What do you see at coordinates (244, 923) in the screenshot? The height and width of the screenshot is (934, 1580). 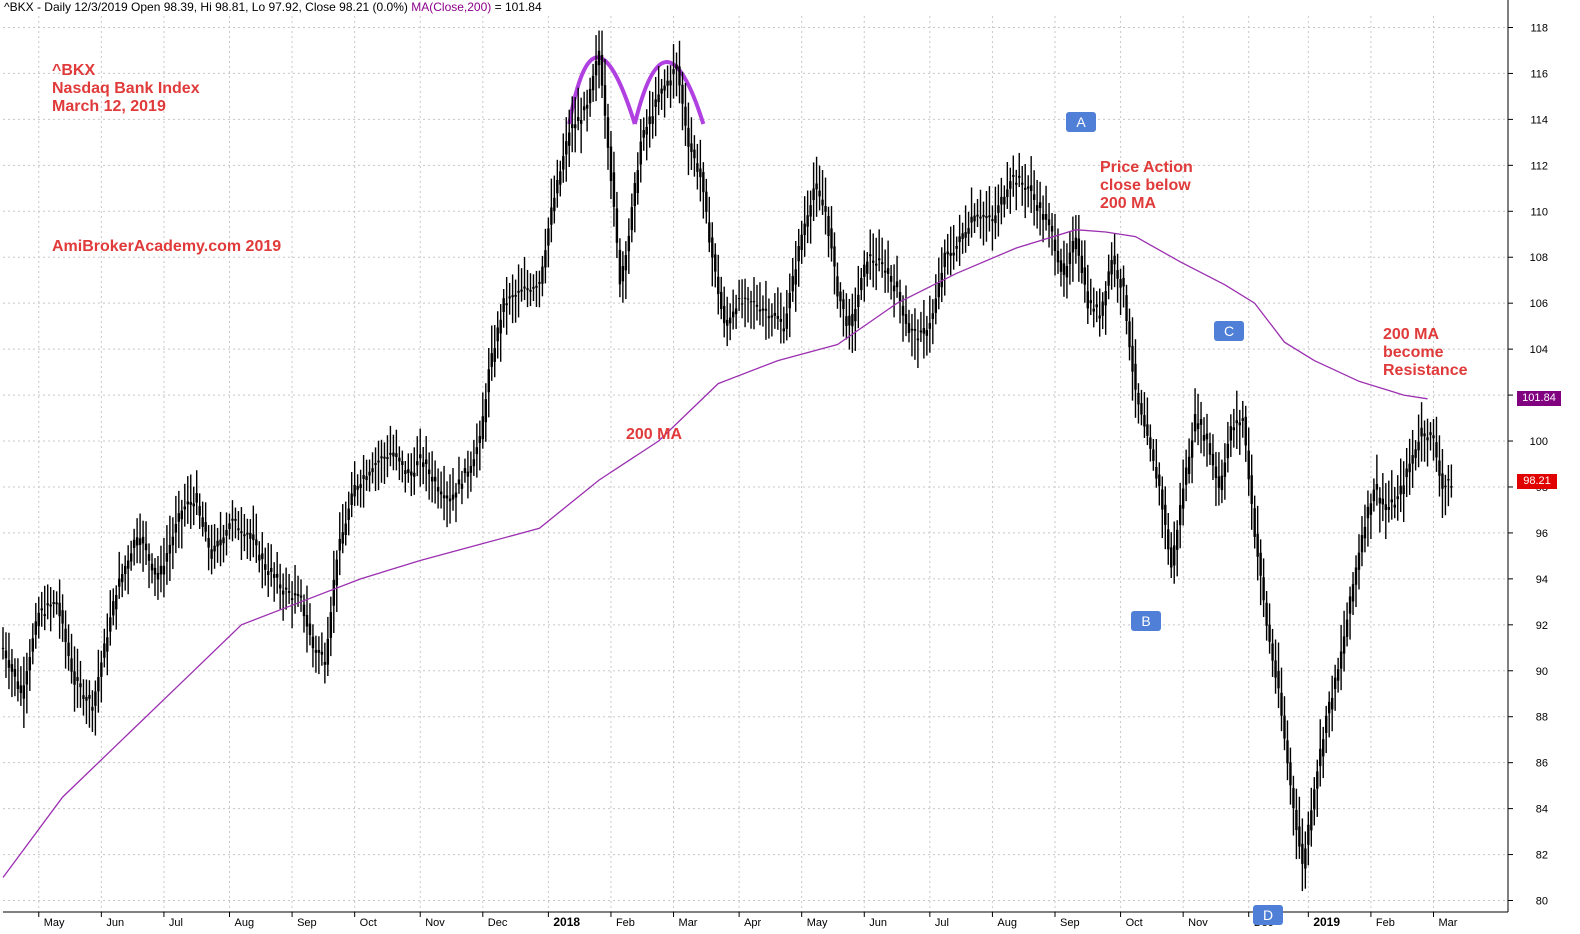 I see `x-tick-label: Aug` at bounding box center [244, 923].